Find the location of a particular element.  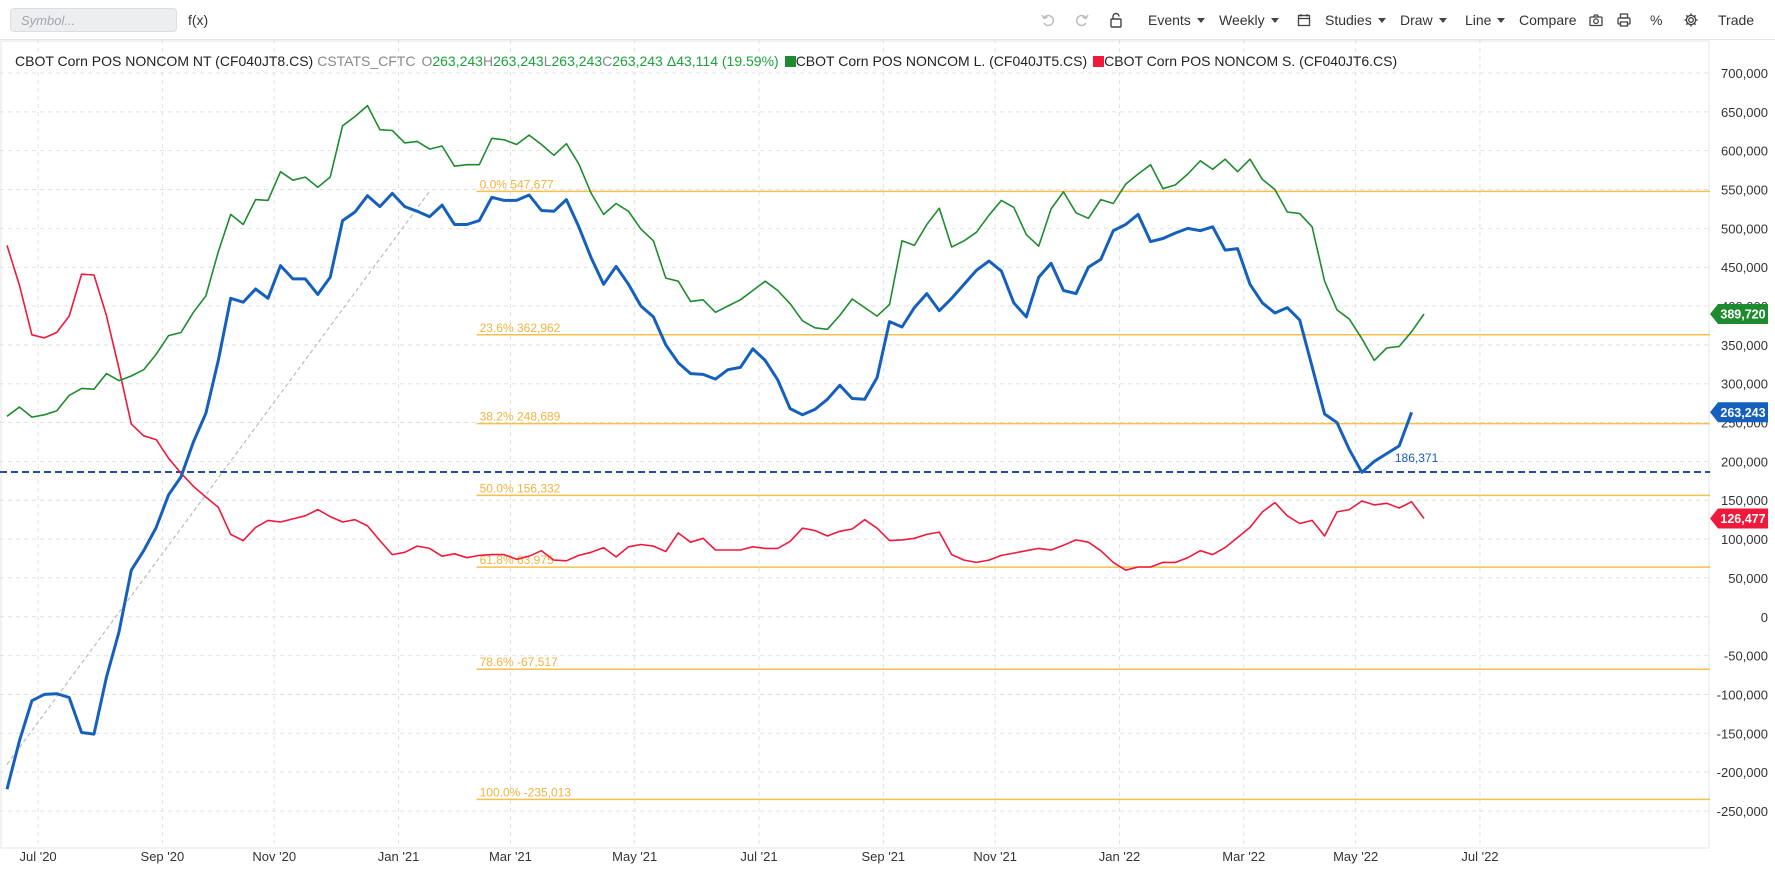

fib-level-label: 0.0% 547,677 is located at coordinates (517, 184).